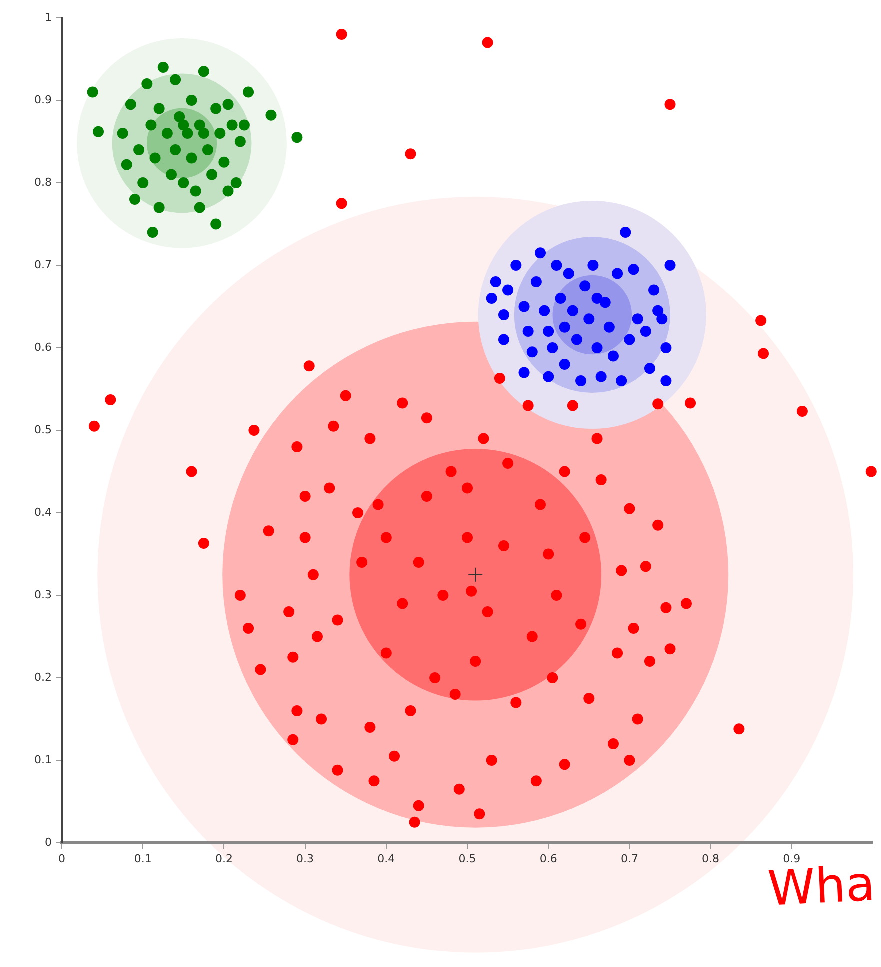 The image size is (881, 967). I want to click on y-tick-label: 0.3, so click(43, 595).